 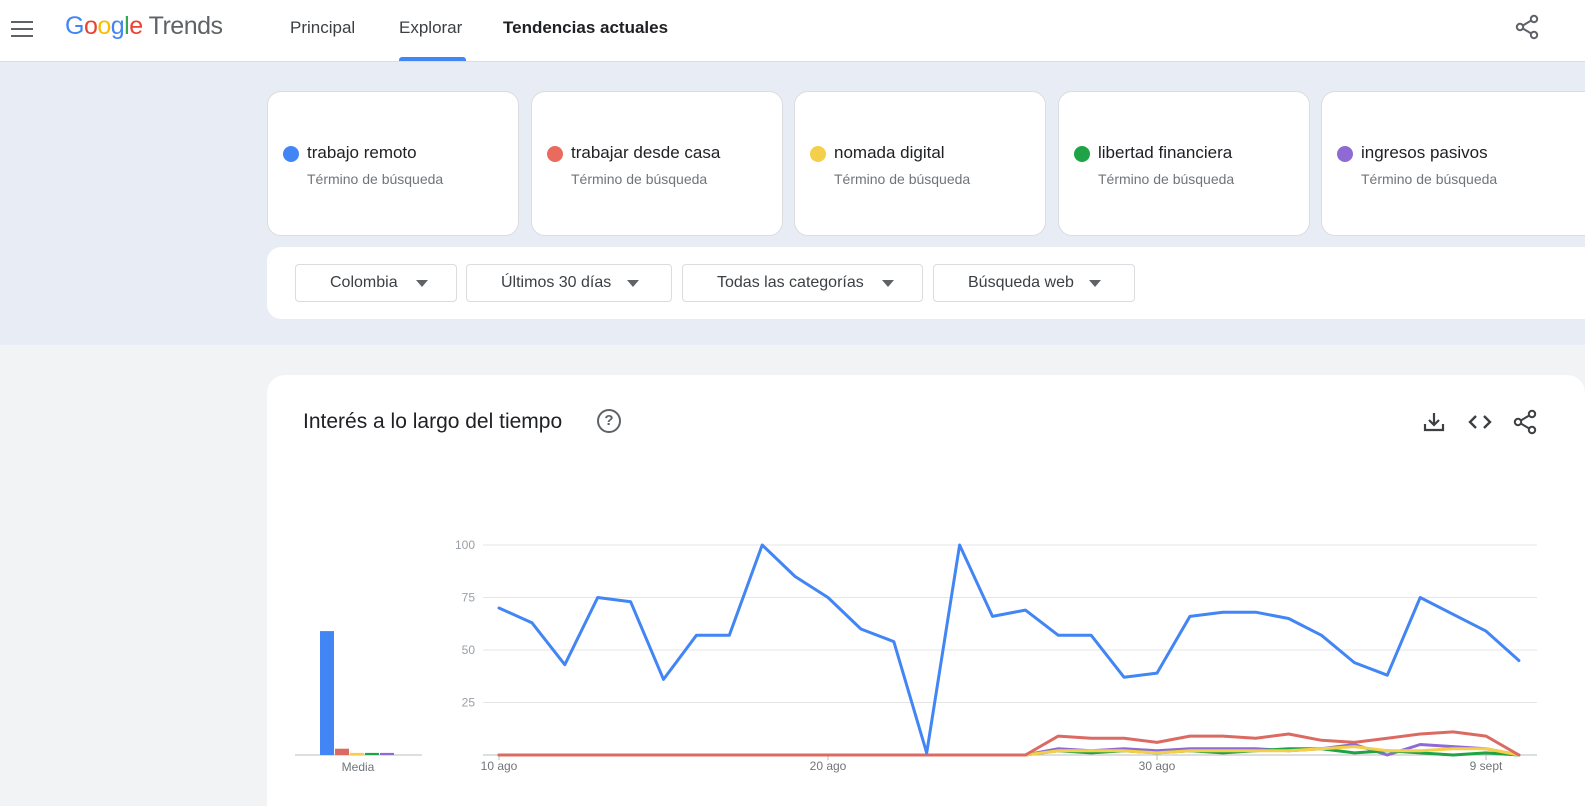 What do you see at coordinates (364, 282) in the screenshot?
I see `region-value: Colombia` at bounding box center [364, 282].